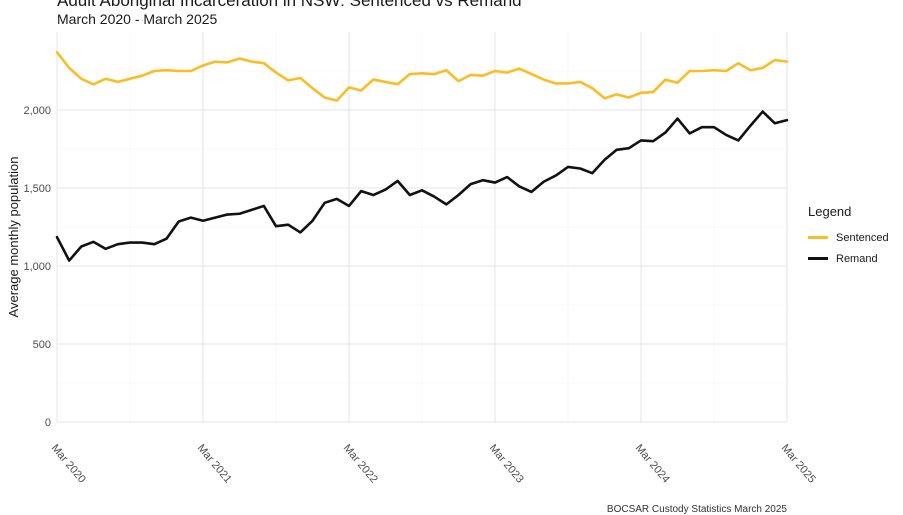 The height and width of the screenshot is (515, 903). Describe the element at coordinates (214, 463) in the screenshot. I see `x-tick-label: Mar 2021` at that location.